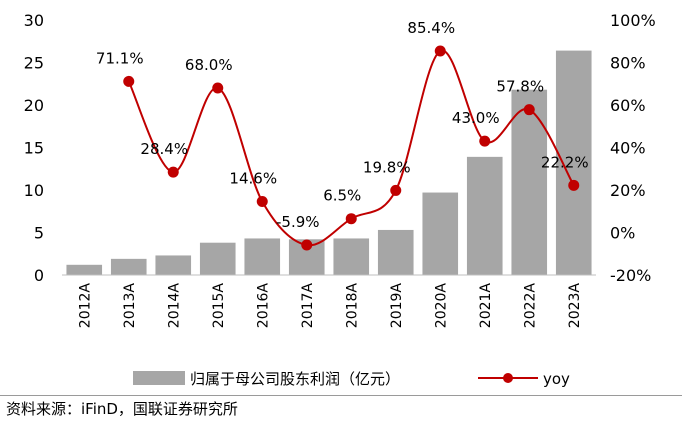  Describe the element at coordinates (219, 306) in the screenshot. I see `x-tick-label: 2015A` at that location.